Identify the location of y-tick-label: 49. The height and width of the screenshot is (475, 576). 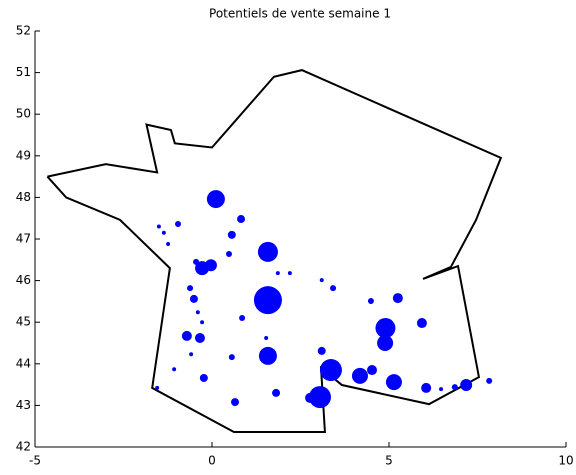
(23, 155).